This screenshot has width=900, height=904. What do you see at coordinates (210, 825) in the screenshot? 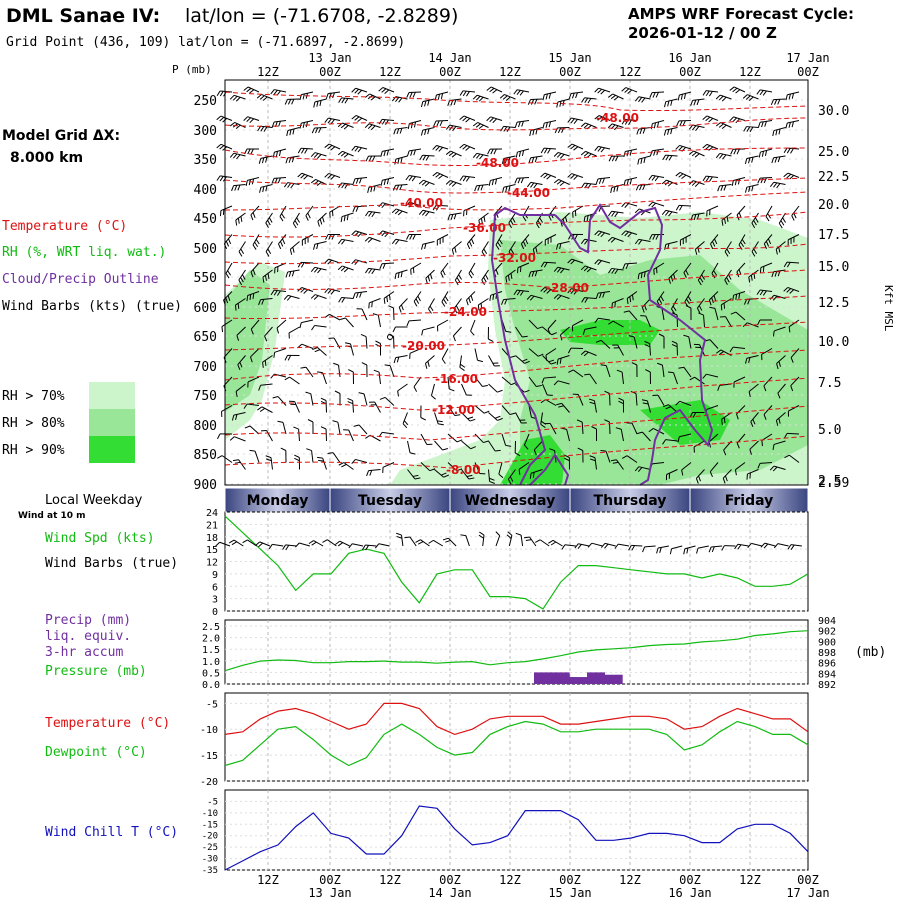
I see `windchill-tick: -15` at bounding box center [210, 825].